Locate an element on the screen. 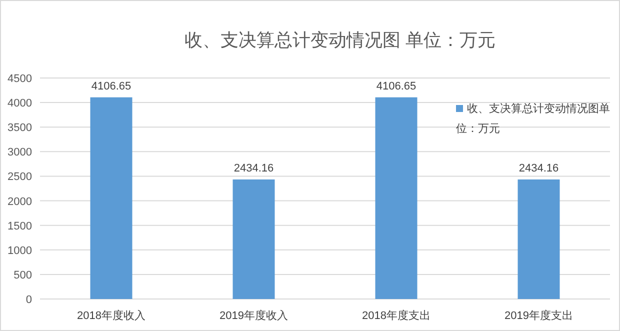 This screenshot has width=620, height=331. legend-label: 收、支决算总计变动情况图单位：万元 is located at coordinates (533, 118).